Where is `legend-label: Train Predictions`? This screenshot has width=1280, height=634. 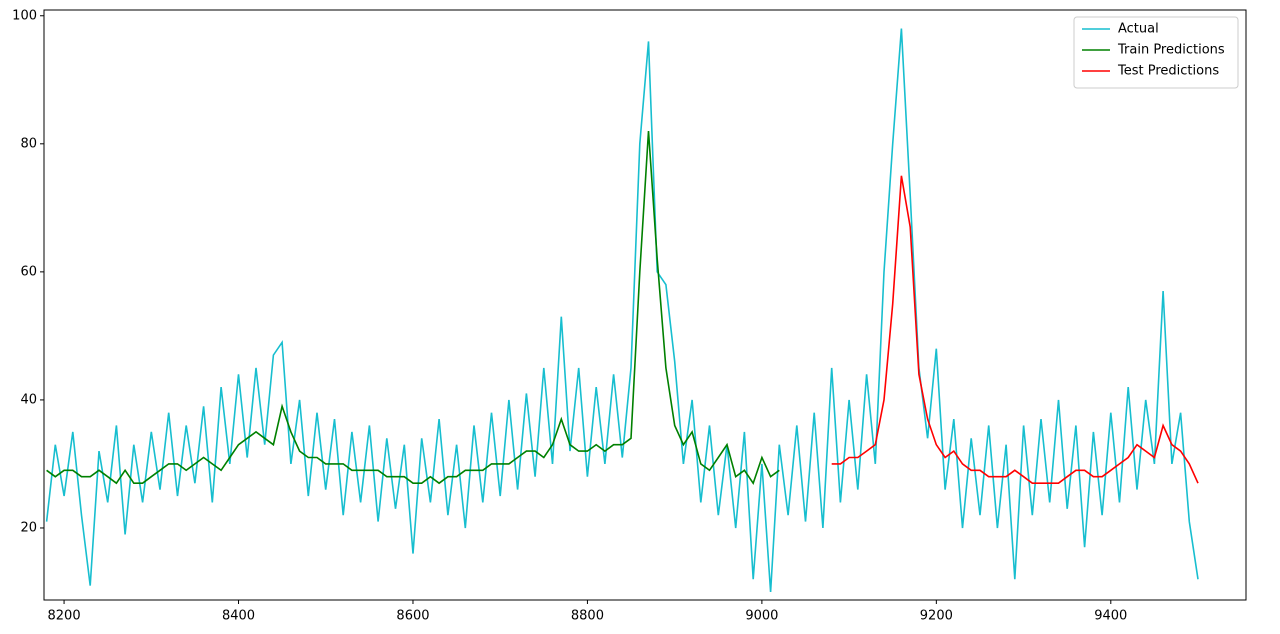
legend-label: Train Predictions is located at coordinates (1171, 50).